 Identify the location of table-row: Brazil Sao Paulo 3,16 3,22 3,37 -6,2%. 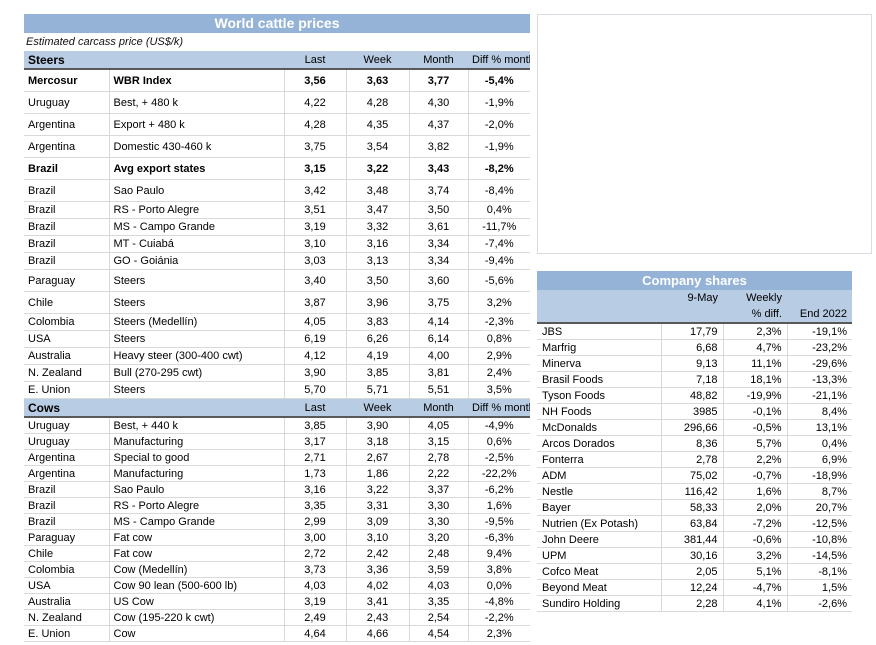
(277, 489).